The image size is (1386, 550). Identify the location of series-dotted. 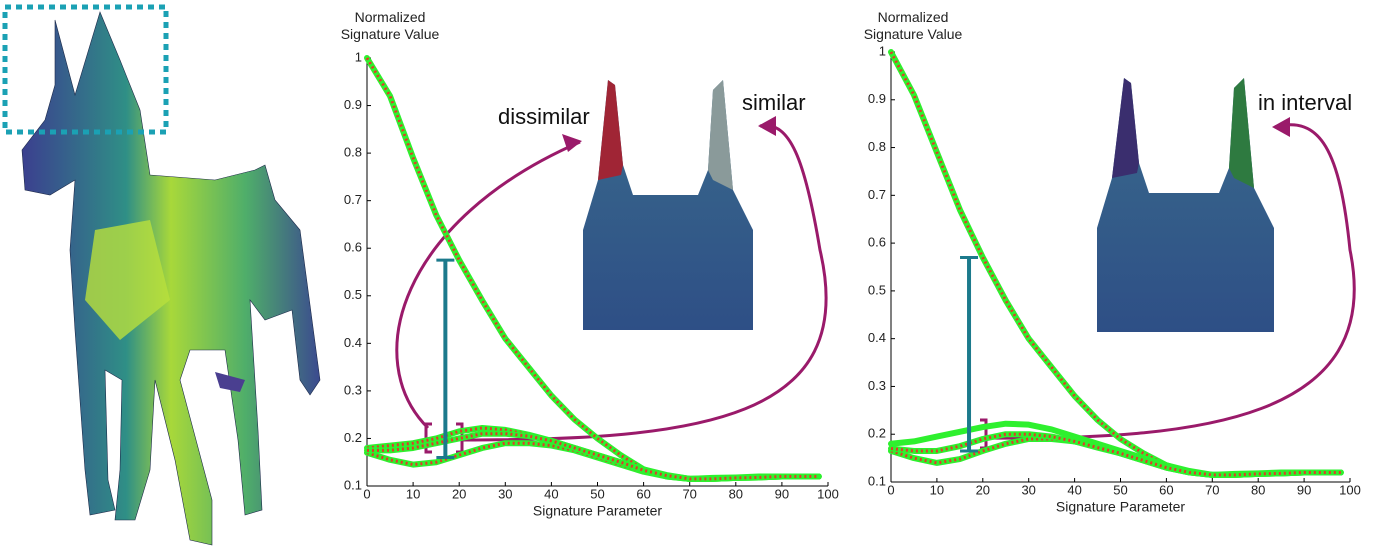
(593, 456).